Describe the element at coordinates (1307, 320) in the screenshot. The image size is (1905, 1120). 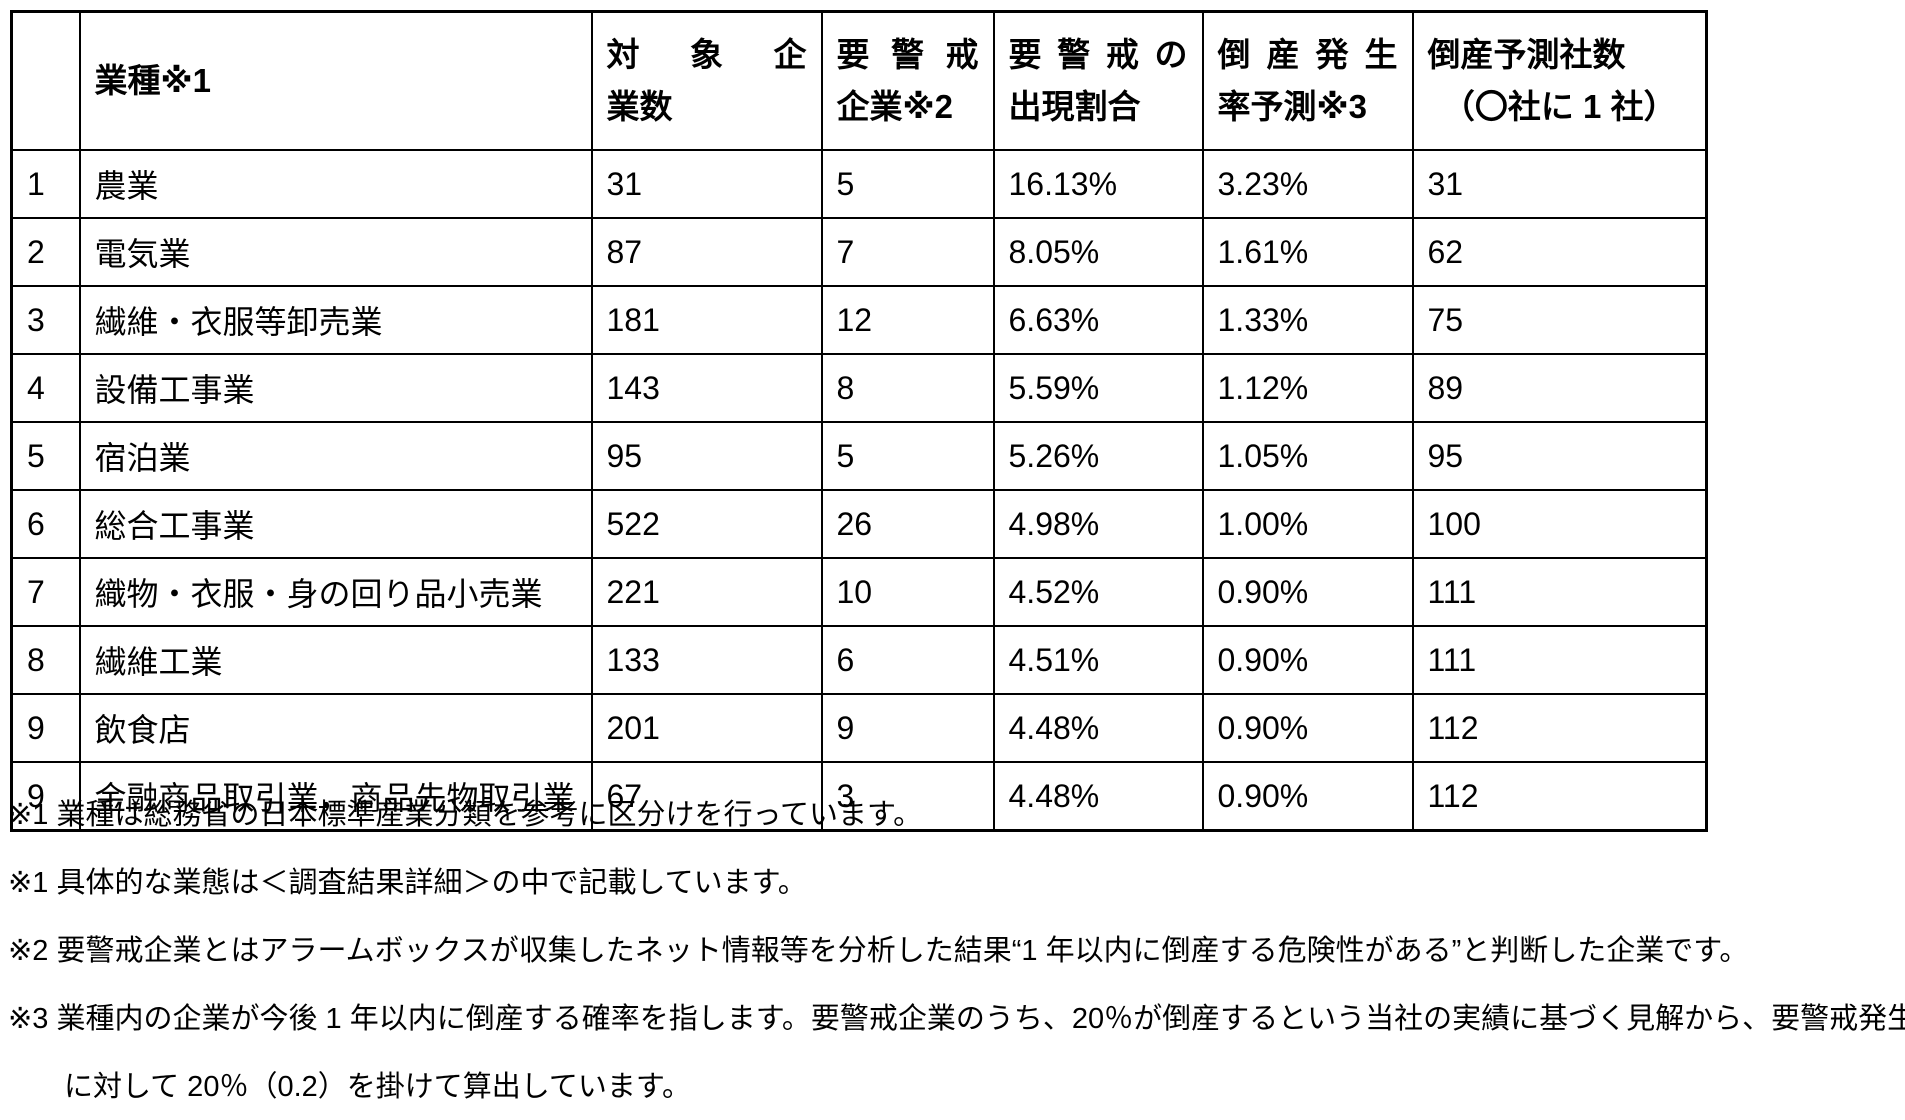
I see `bankruptcy-rate-cell: 1.33%` at that location.